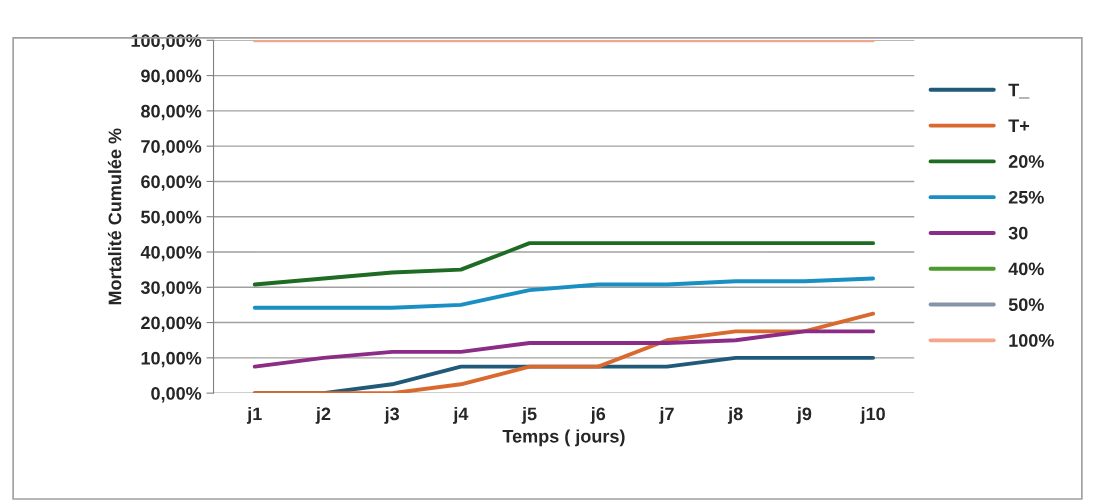  Describe the element at coordinates (872, 415) in the screenshot. I see `x-tick-label: j10` at that location.